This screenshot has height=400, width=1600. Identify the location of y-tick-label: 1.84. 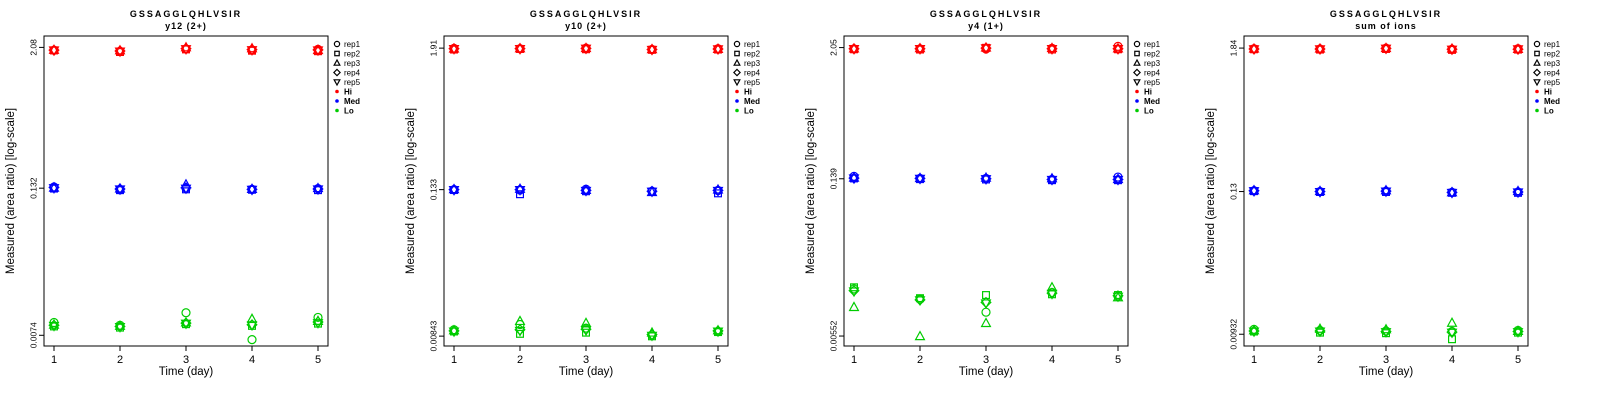
(1234, 48).